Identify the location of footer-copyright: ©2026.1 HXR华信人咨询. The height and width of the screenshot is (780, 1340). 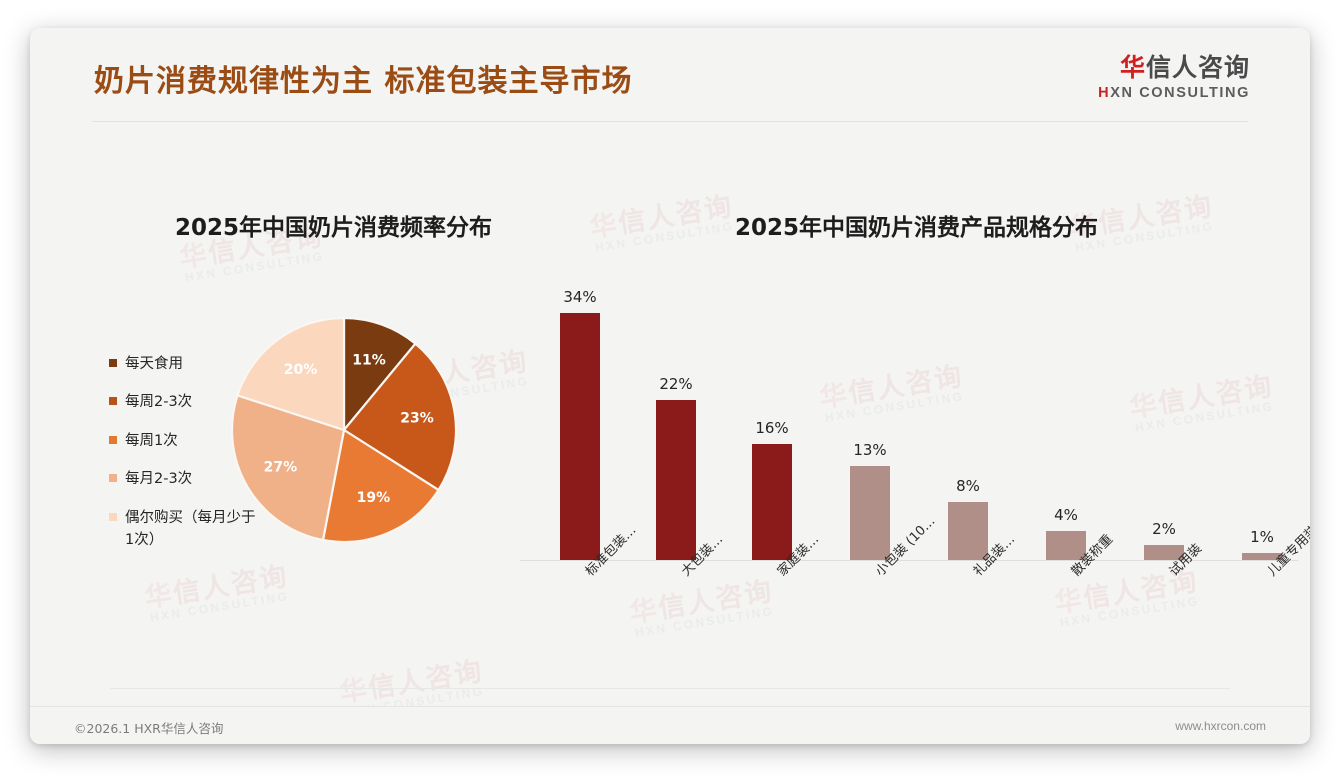
(149, 728).